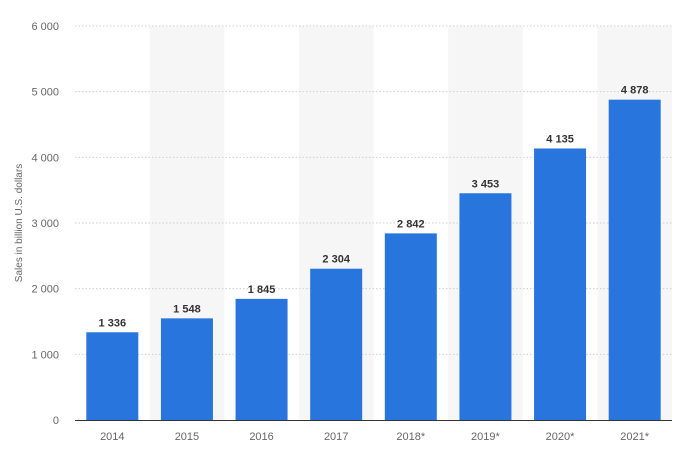 The image size is (685, 459). I want to click on value-label: 1 845, so click(262, 290).